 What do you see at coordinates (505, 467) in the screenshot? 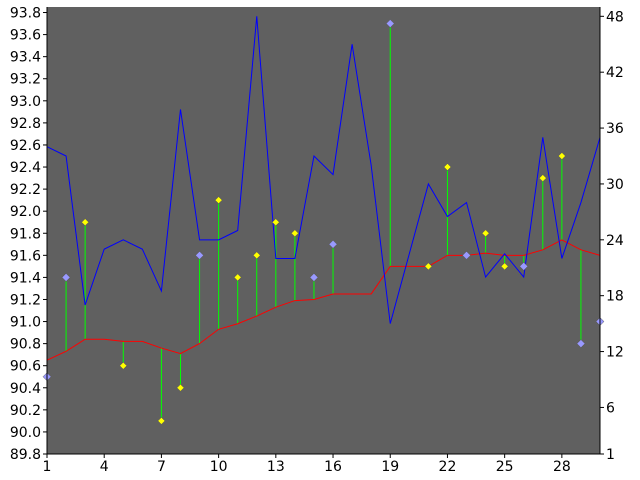
I see `x-tick-label: 25` at bounding box center [505, 467].